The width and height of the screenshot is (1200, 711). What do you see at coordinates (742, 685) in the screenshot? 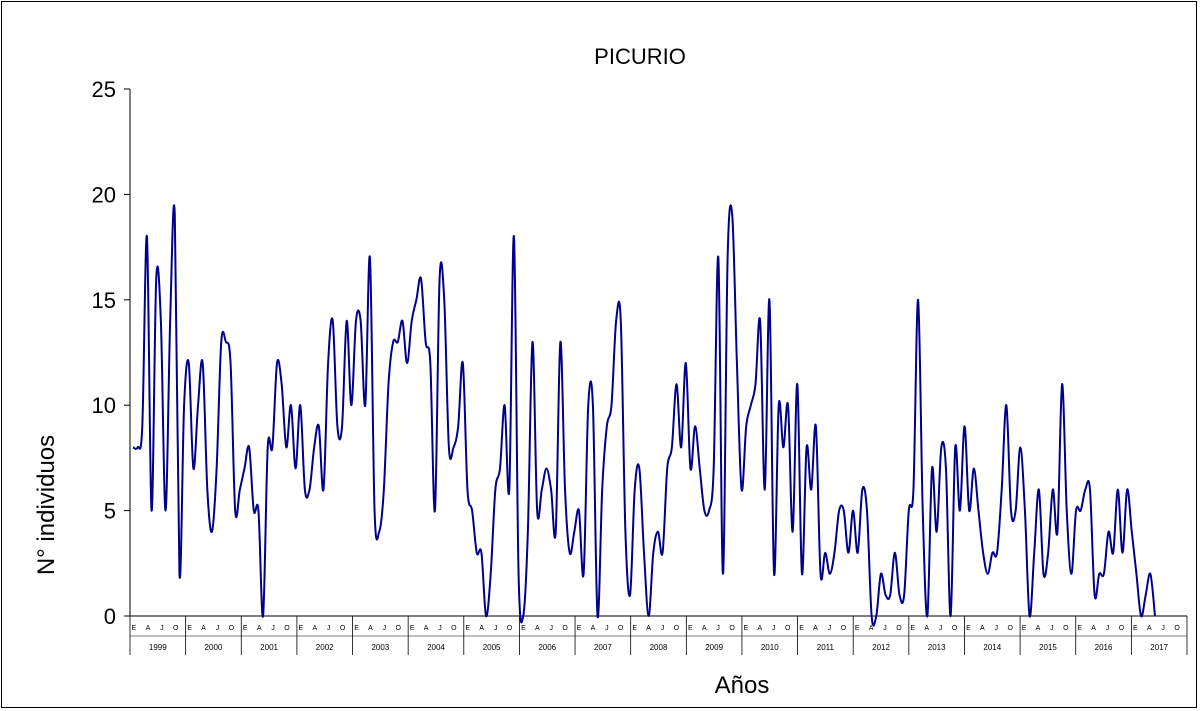
I see `x-axis-label: Años` at bounding box center [742, 685].